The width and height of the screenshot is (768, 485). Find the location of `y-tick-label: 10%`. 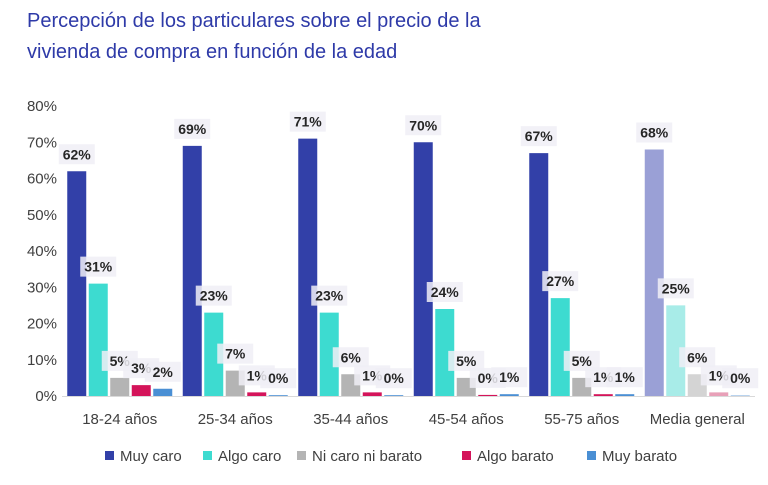

y-tick-label: 10% is located at coordinates (42, 360).